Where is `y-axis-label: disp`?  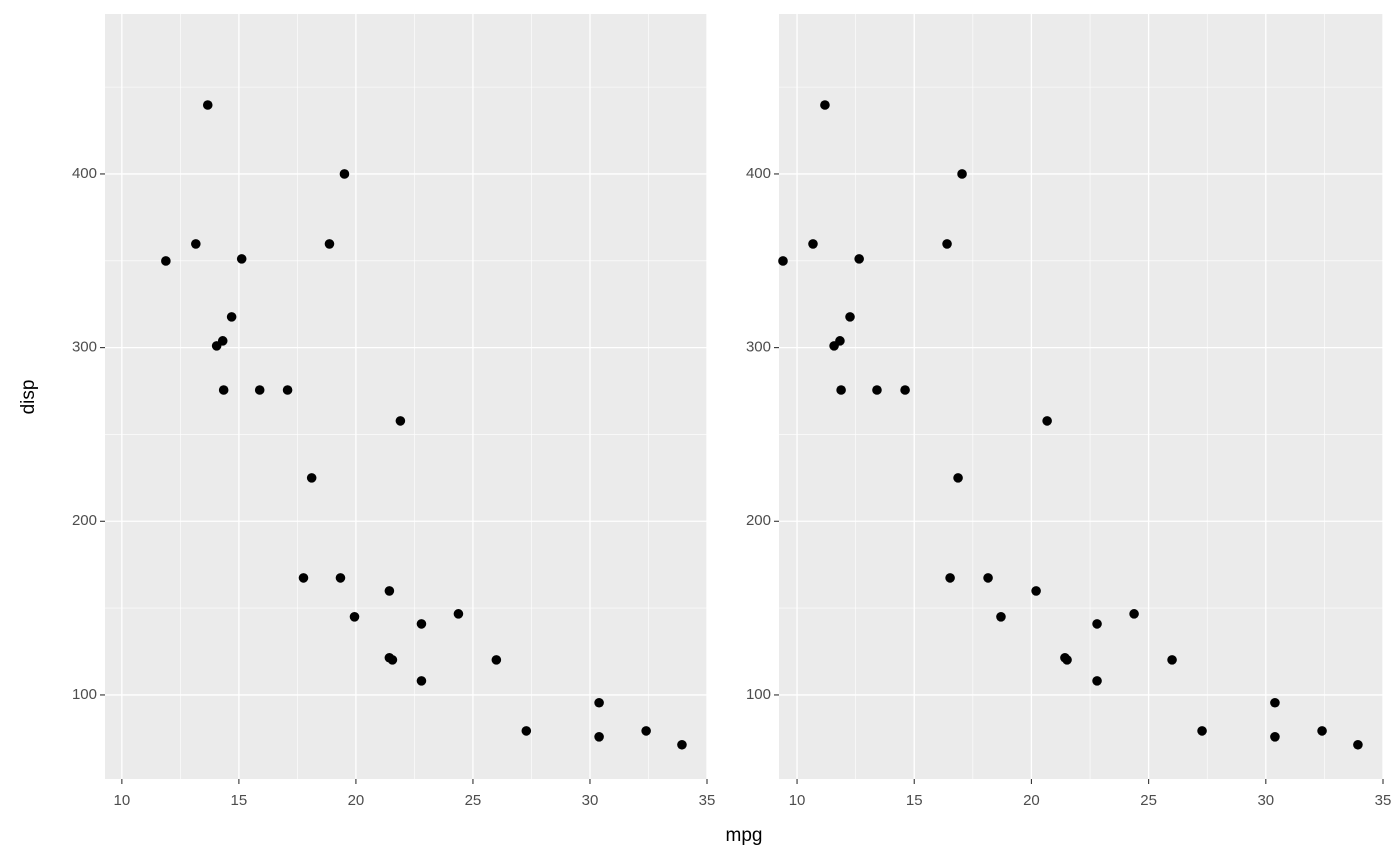
y-axis-label: disp is located at coordinates (28, 397).